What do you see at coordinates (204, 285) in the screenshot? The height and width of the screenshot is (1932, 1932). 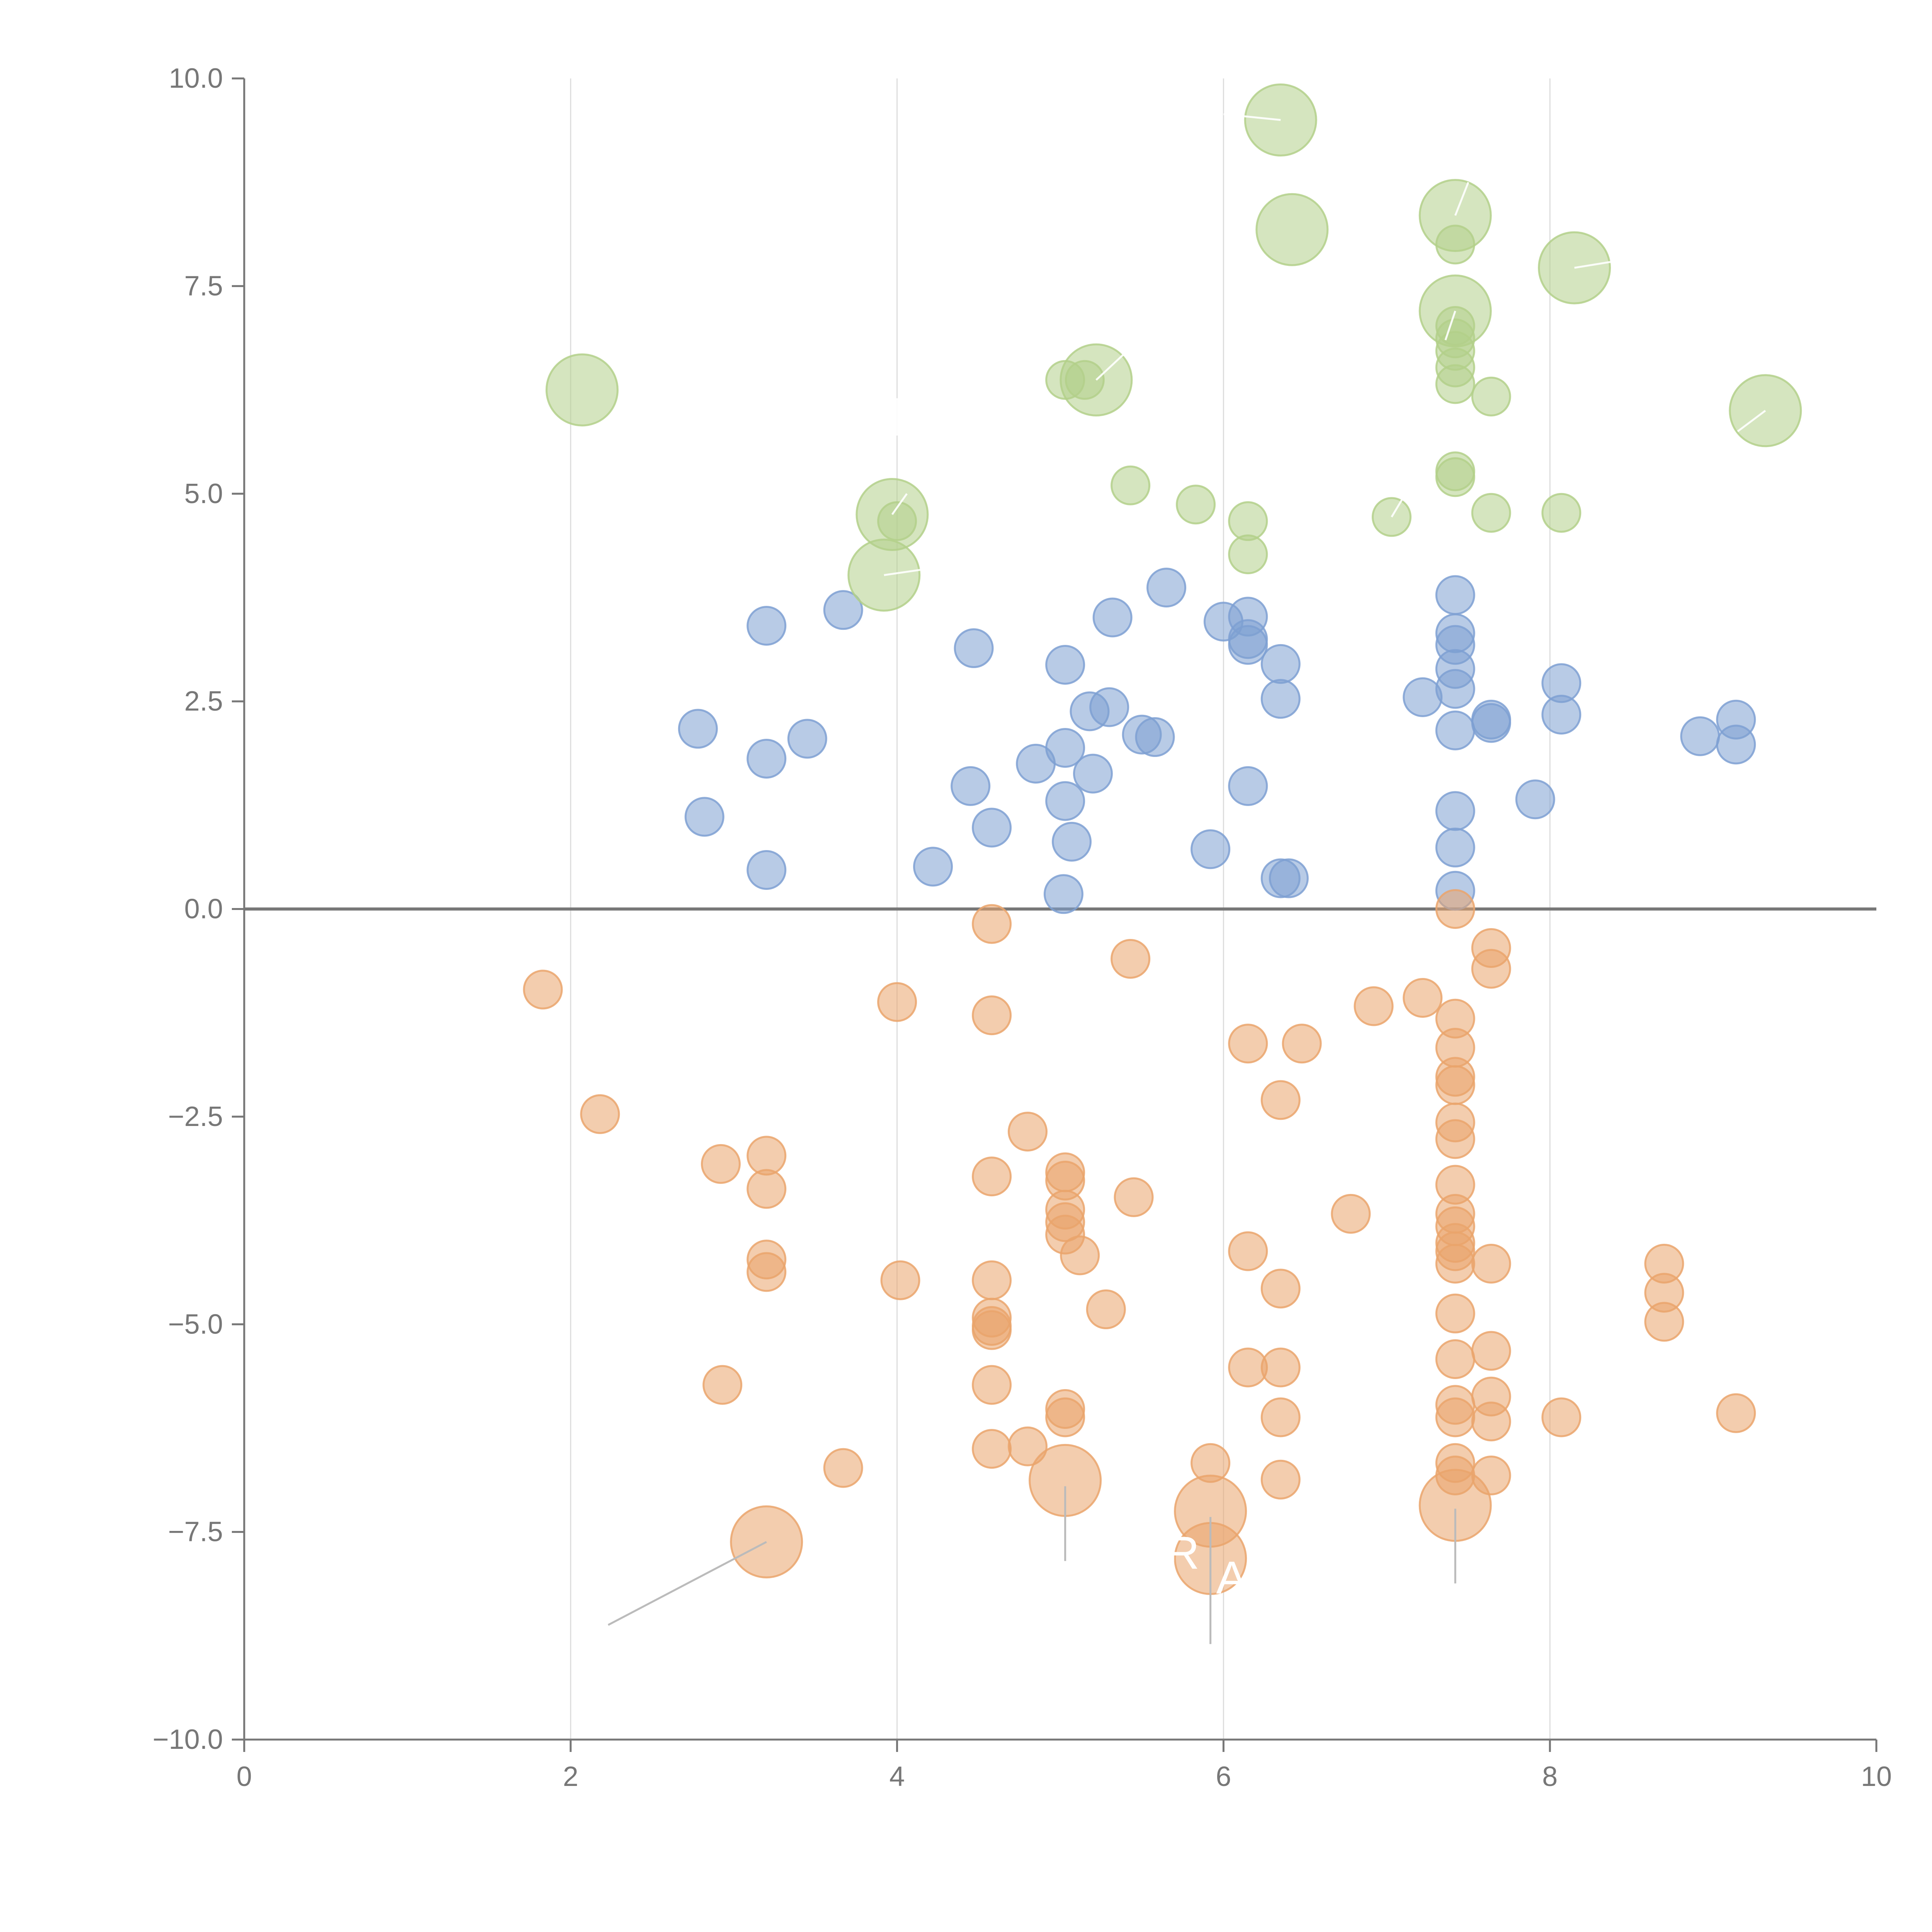 I see `y-tick-label: 7.5` at bounding box center [204, 285].